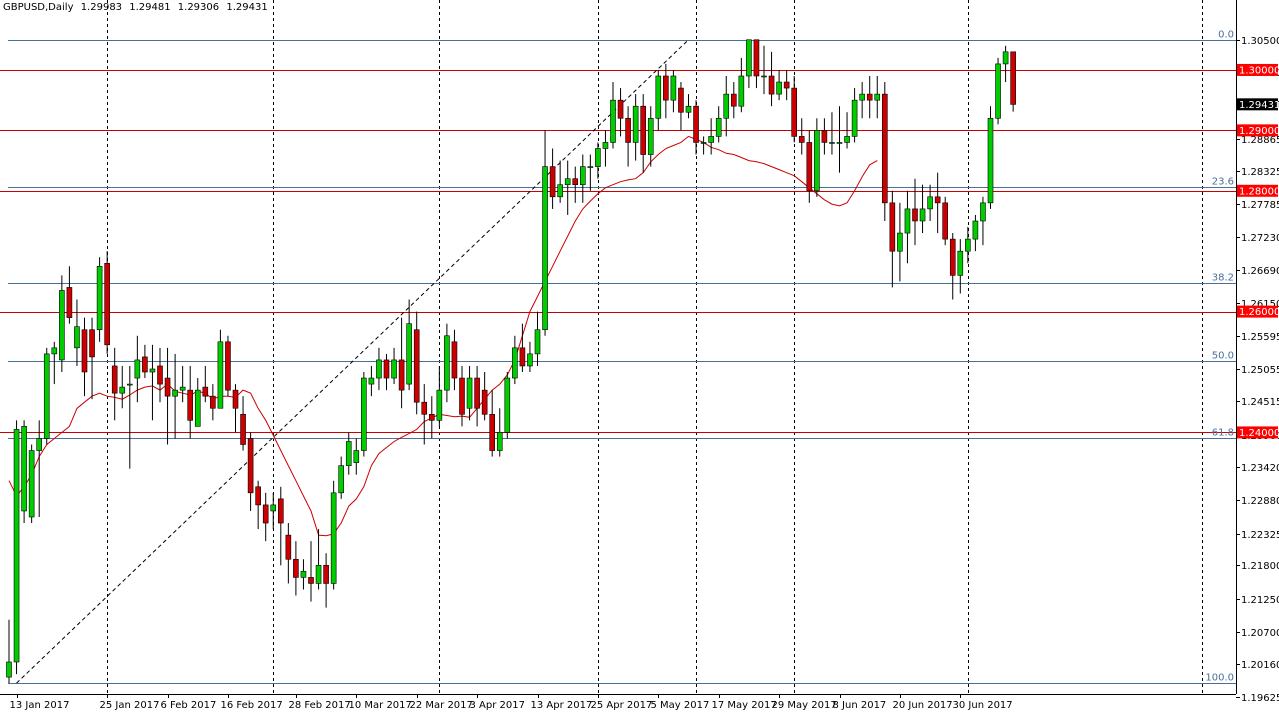  Describe the element at coordinates (804, 705) in the screenshot. I see `x-tick-label: 29 May 2017` at that location.